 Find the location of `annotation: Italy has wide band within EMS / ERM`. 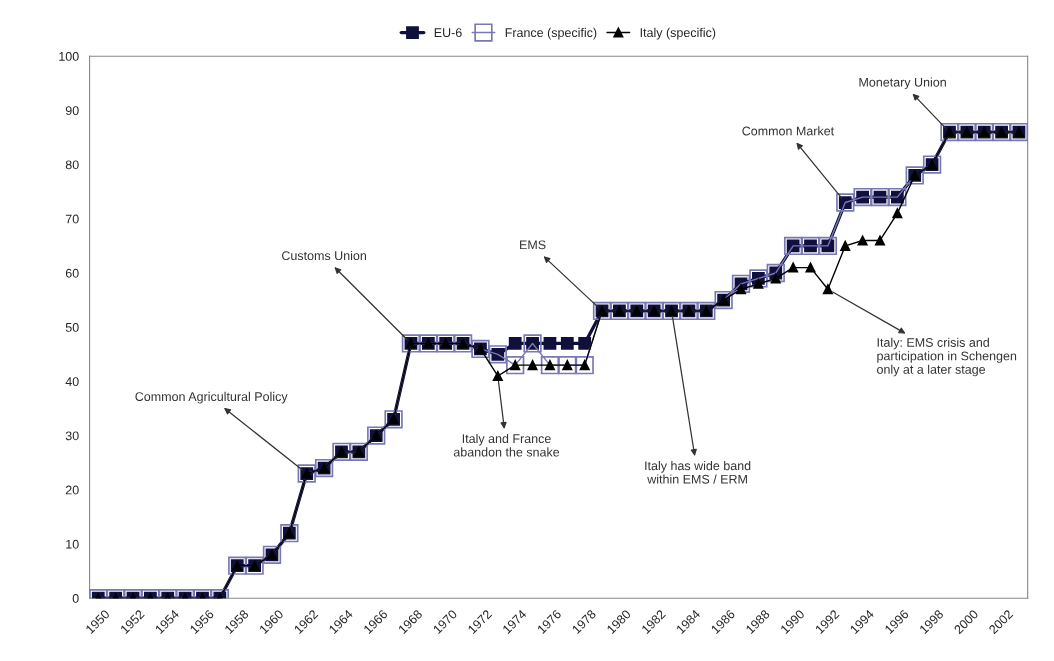

annotation: Italy has wide band within EMS / ERM is located at coordinates (698, 472).